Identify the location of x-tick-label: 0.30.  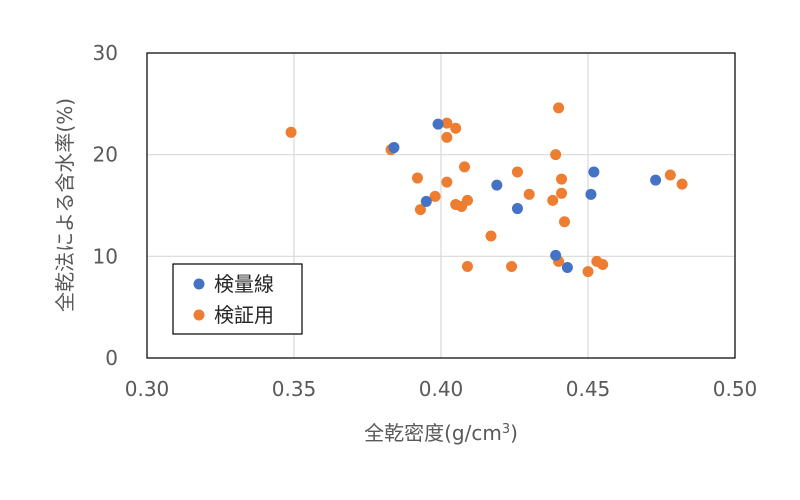
(147, 389).